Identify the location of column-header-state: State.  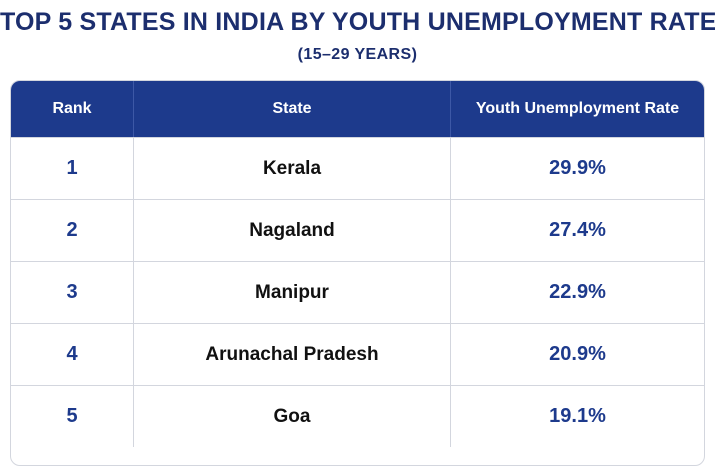
(292, 109).